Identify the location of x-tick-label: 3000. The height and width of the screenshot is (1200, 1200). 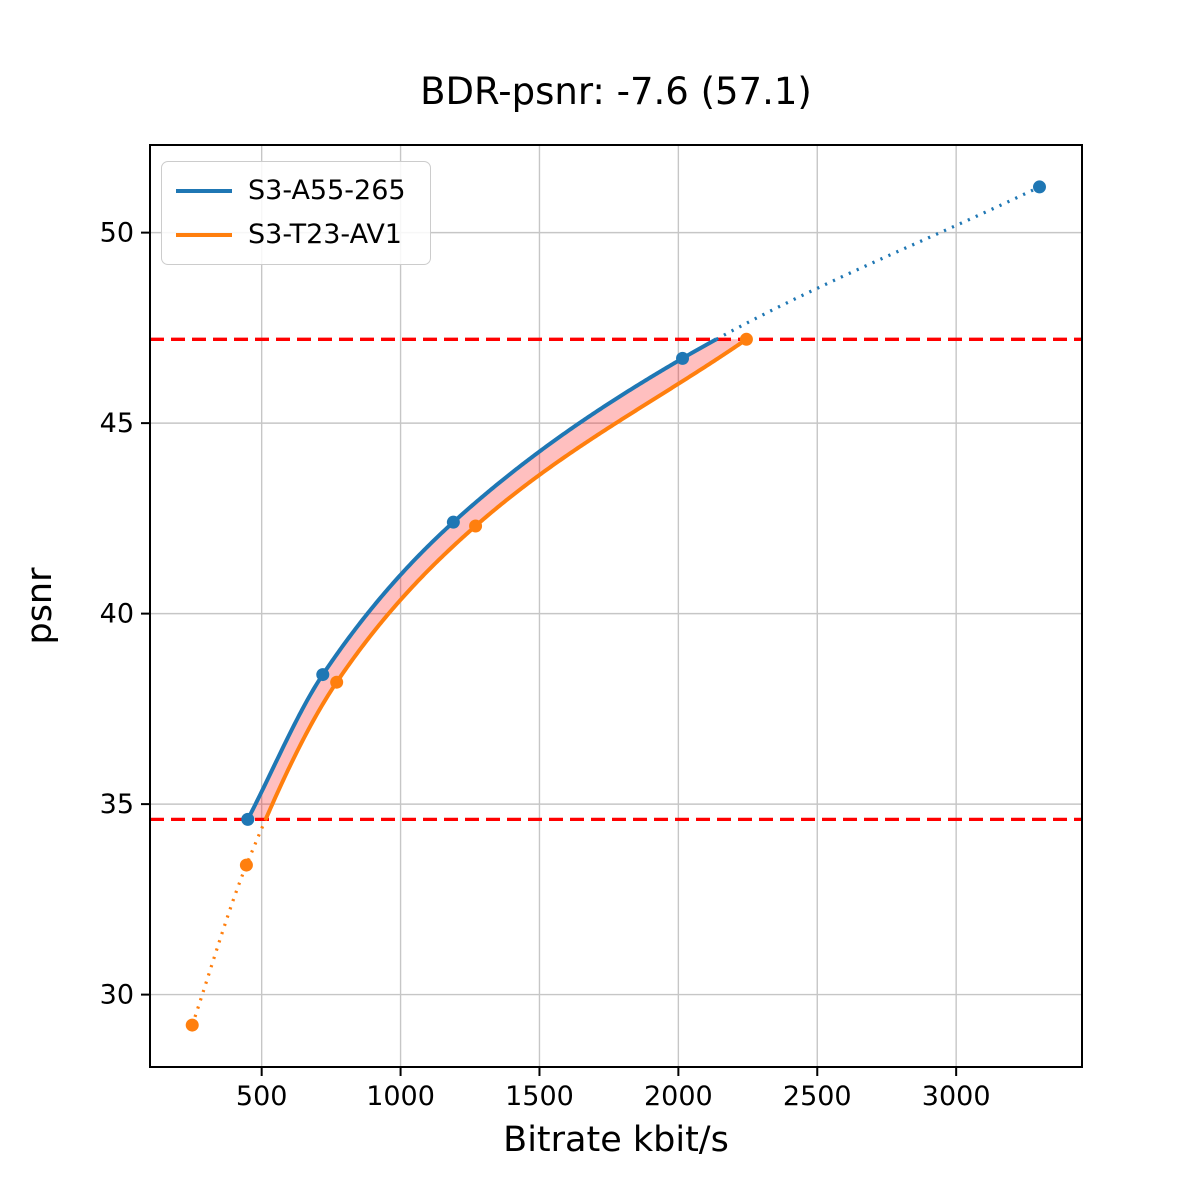
(956, 1096).